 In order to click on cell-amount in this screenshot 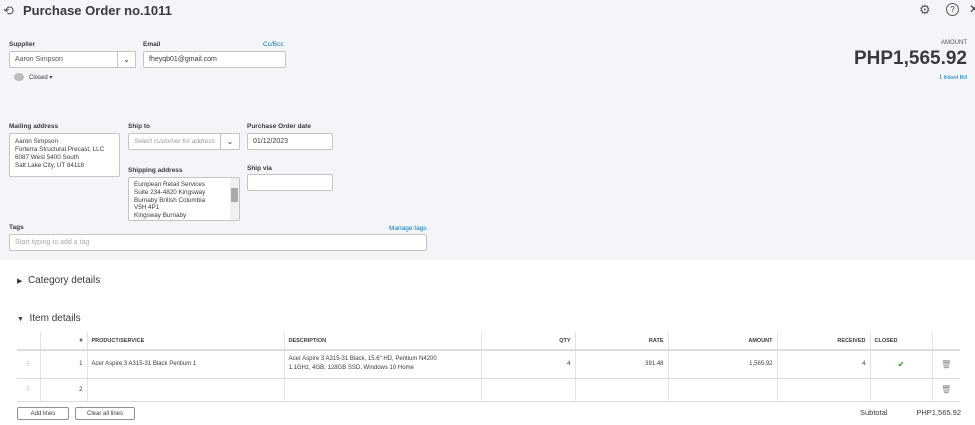, I will do `click(722, 390)`.